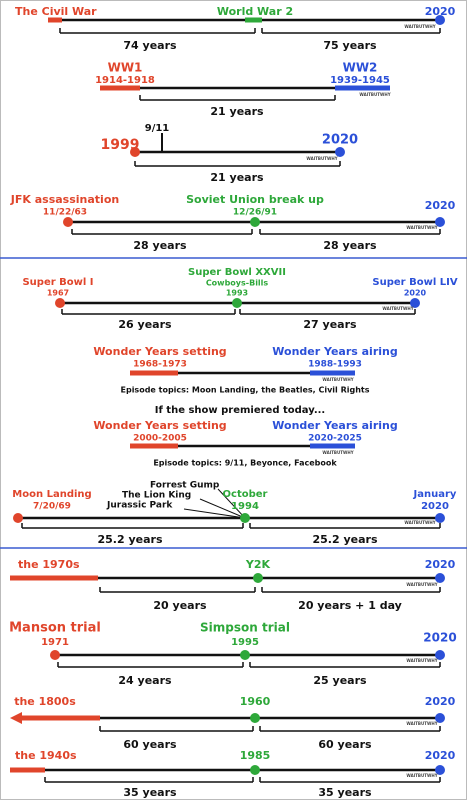  Describe the element at coordinates (255, 701) in the screenshot. I see `event-label: 1960` at that location.